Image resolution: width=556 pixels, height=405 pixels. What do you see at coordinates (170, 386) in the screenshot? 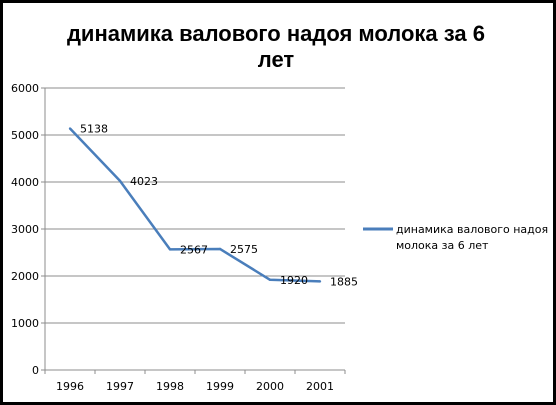
I see `x-tick-label: 1998` at bounding box center [170, 386].